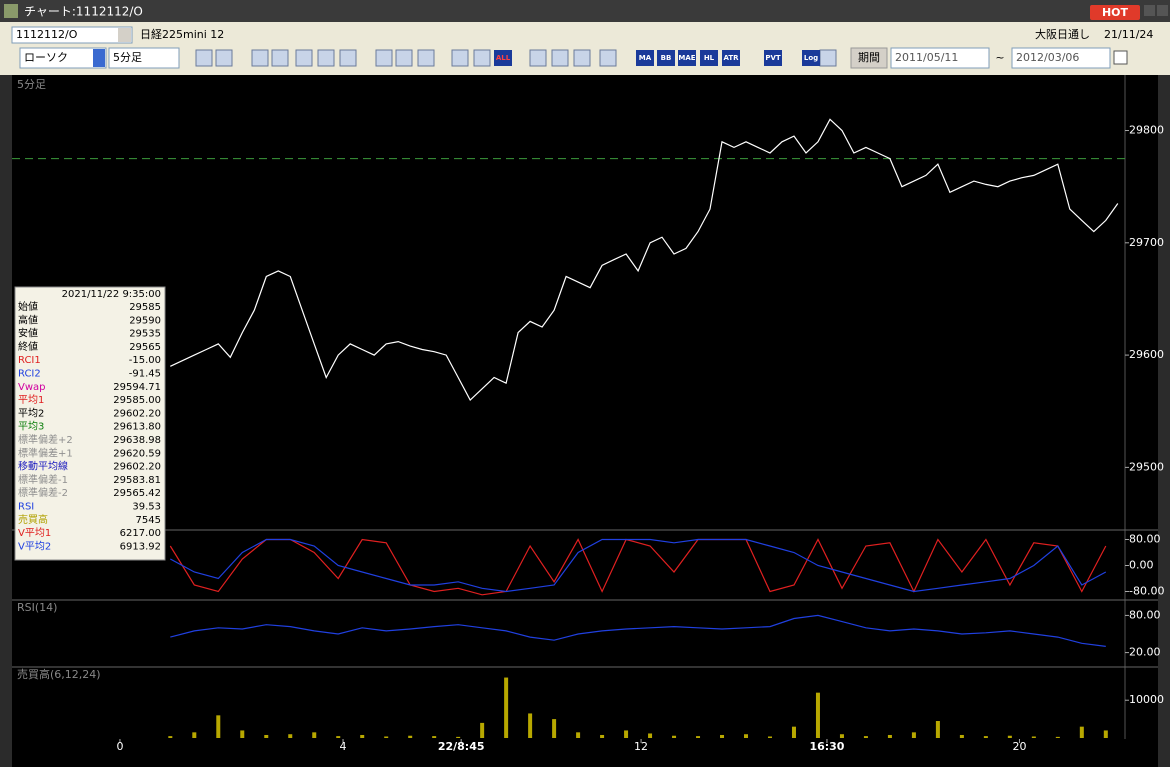  I want to click on style-select, so click(63, 58).